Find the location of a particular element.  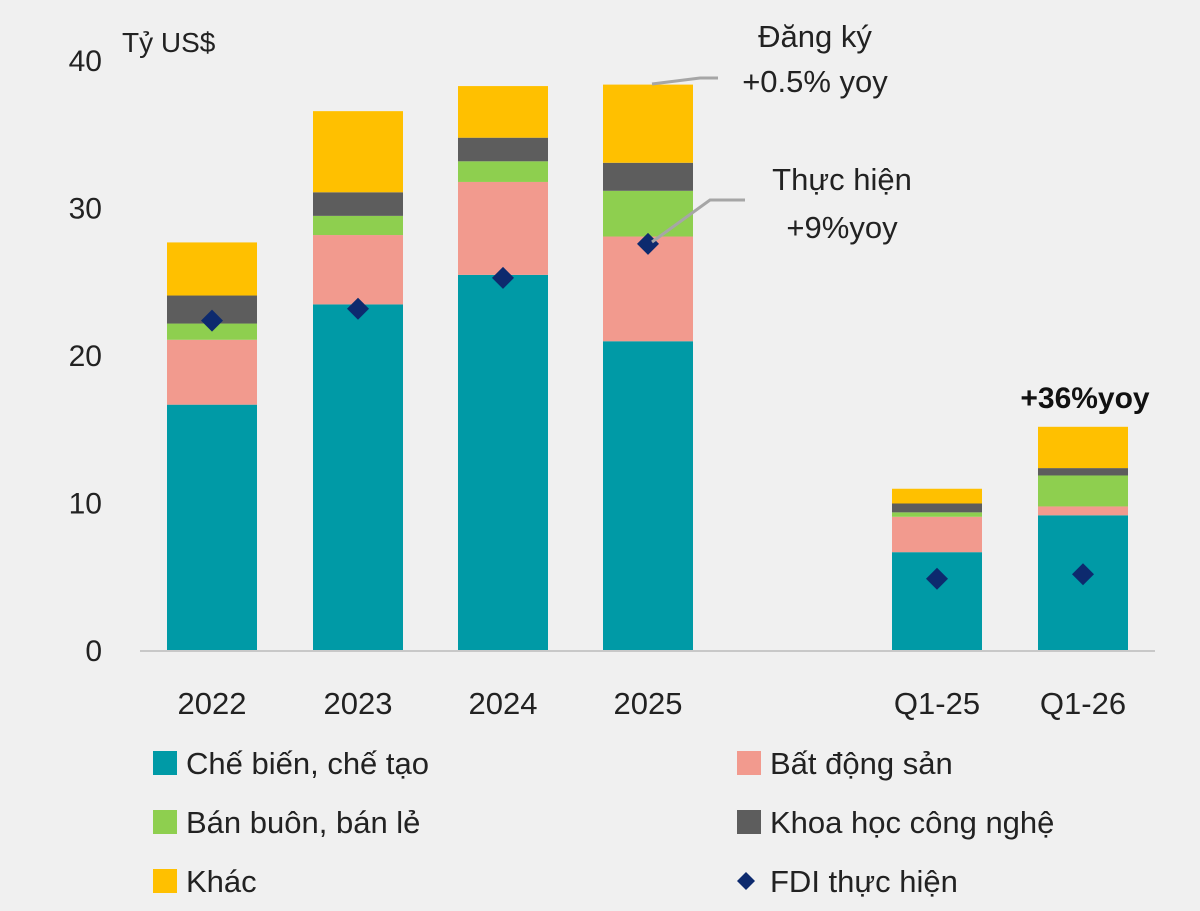

y-tick-label: 40 is located at coordinates (85, 61).